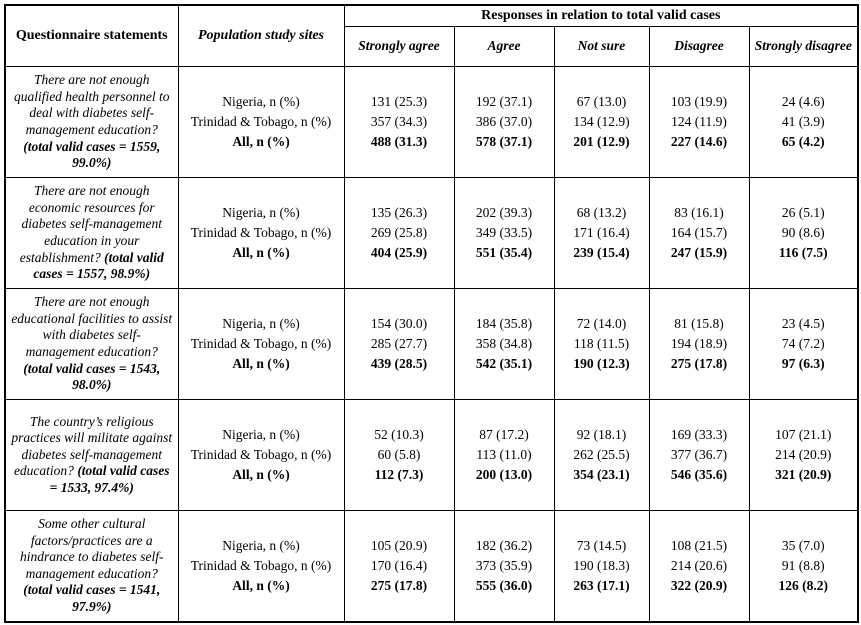 The image size is (861, 625). Describe the element at coordinates (504, 101) in the screenshot. I see `data-value: 192 (37.1)` at that location.